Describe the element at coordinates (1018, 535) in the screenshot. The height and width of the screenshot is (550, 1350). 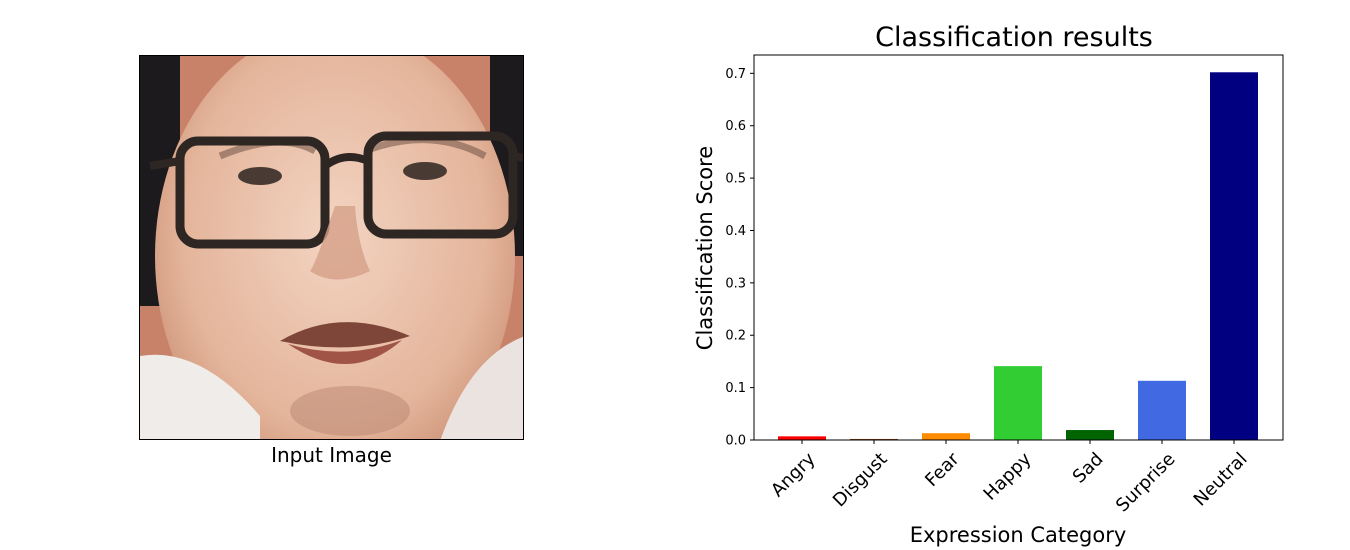
I see `x-axis-label: Expression Category` at that location.